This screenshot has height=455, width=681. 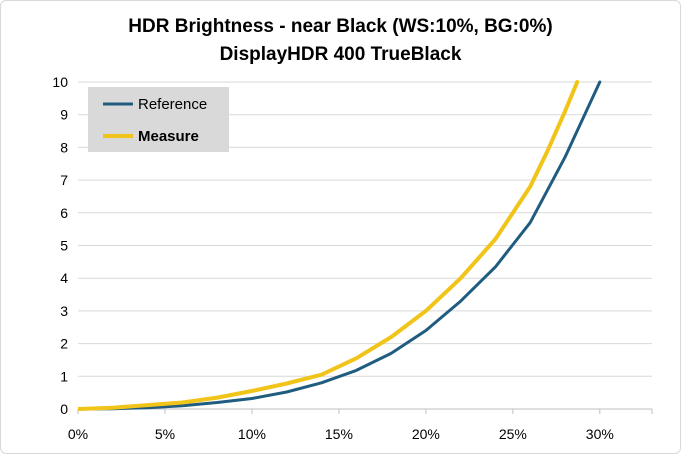 What do you see at coordinates (64, 409) in the screenshot?
I see `y-tick-label: 0` at bounding box center [64, 409].